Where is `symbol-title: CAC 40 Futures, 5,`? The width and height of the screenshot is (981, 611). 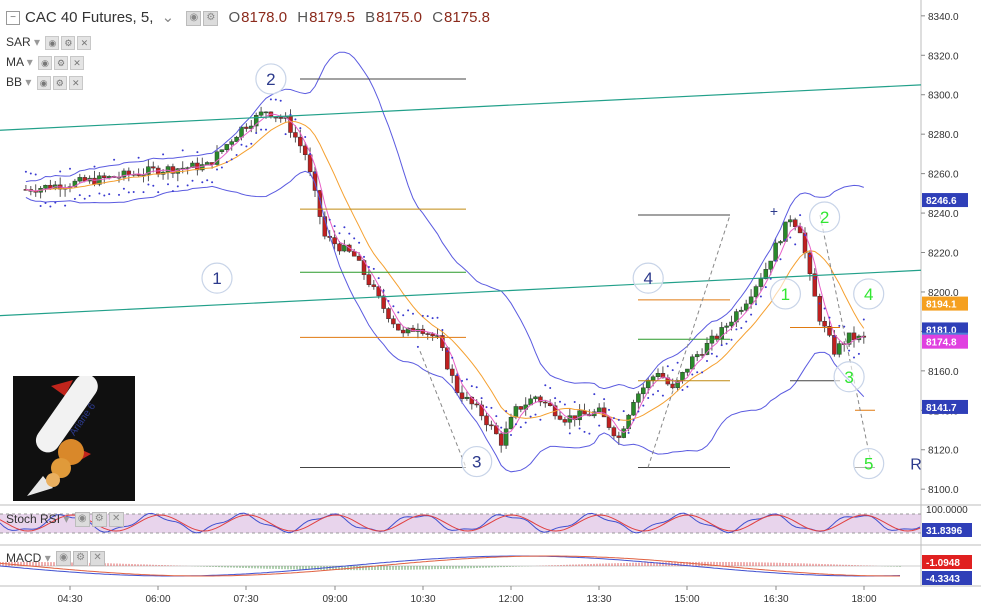
symbol-title: CAC 40 Futures, 5, is located at coordinates (89, 17).